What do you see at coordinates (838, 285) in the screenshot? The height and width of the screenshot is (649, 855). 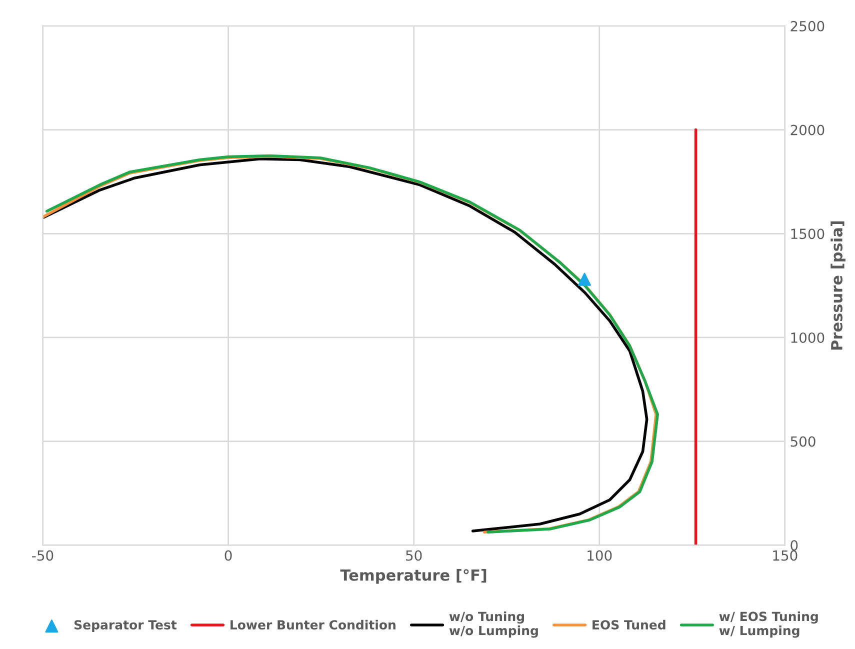 I see `y2-axis-title: Pressure [psia]` at bounding box center [838, 285].